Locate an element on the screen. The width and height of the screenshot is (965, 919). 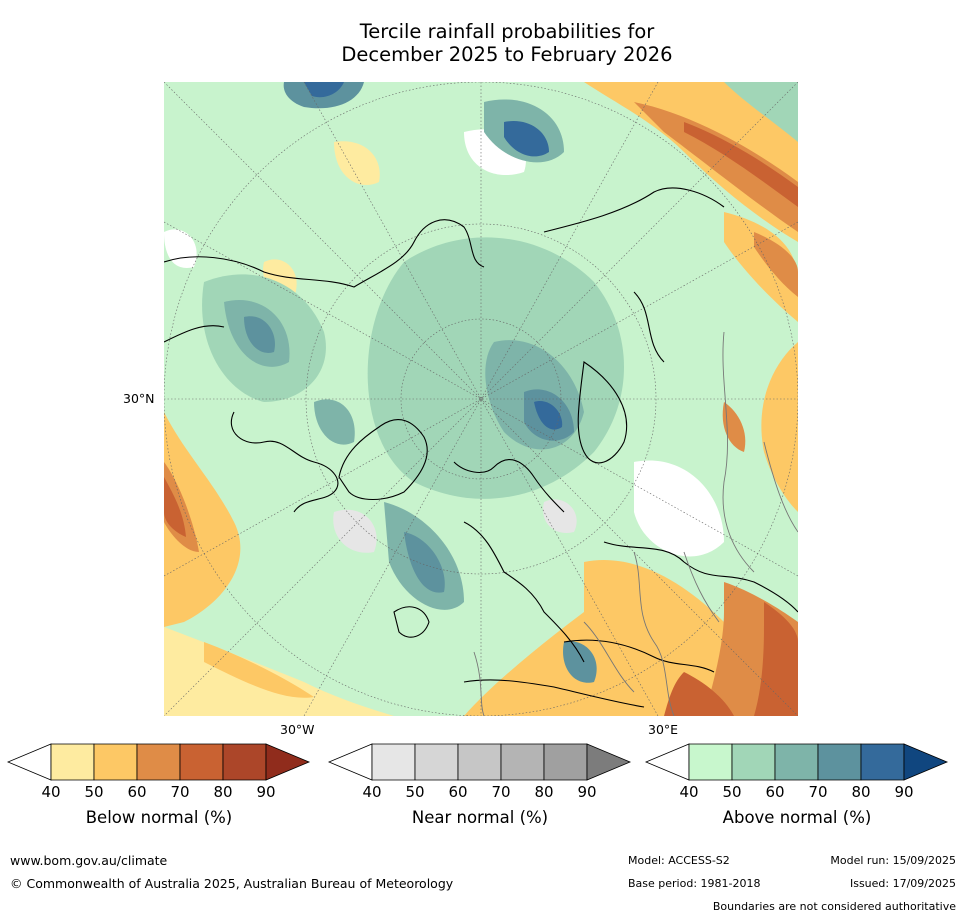
footer-issued: Issued: 17/09/2025 is located at coordinates (902, 883).